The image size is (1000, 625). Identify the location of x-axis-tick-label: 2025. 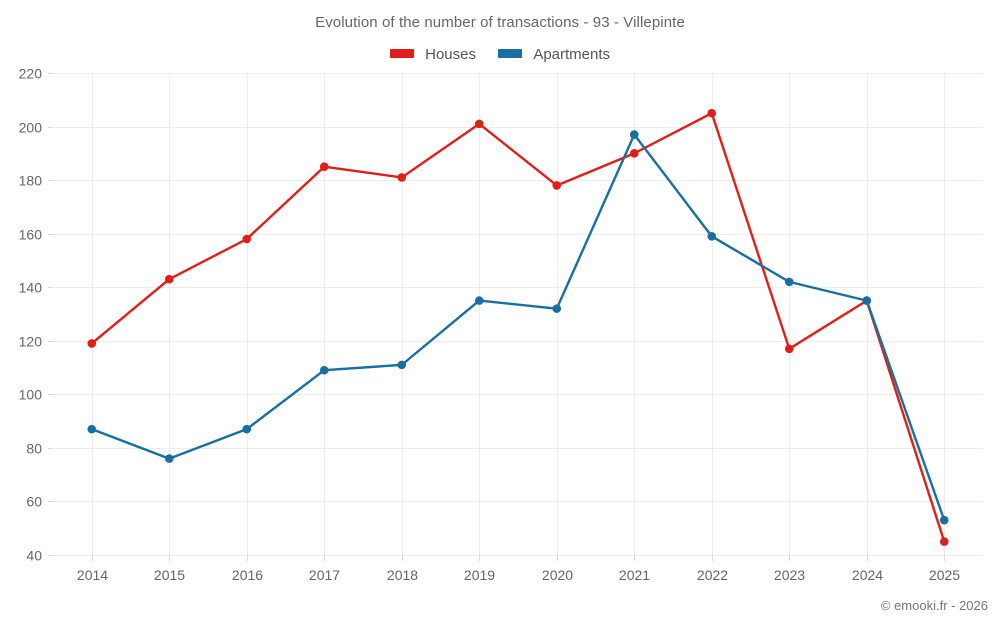
(944, 575).